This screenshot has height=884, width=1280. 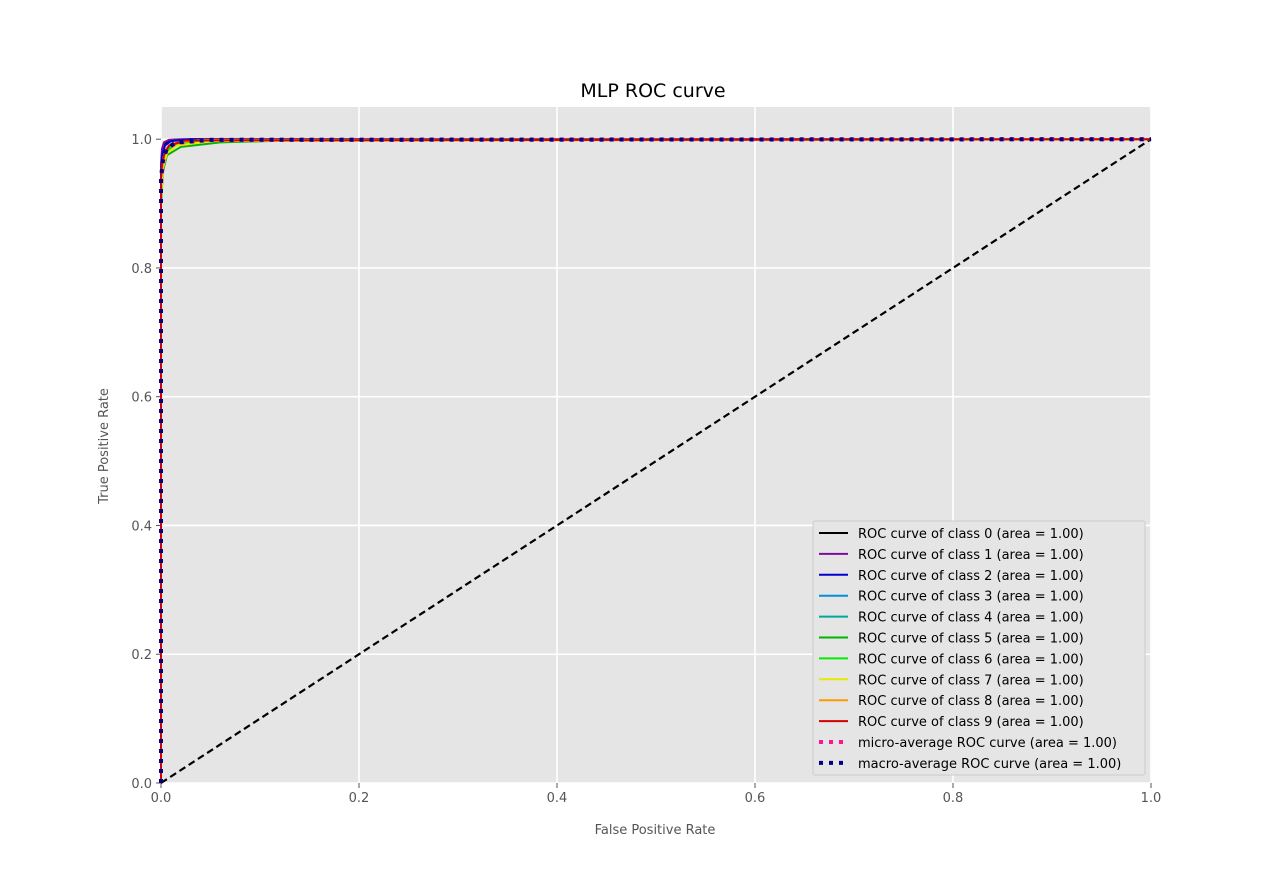 What do you see at coordinates (141, 526) in the screenshot?
I see `y-tick-label: 0.4` at bounding box center [141, 526].